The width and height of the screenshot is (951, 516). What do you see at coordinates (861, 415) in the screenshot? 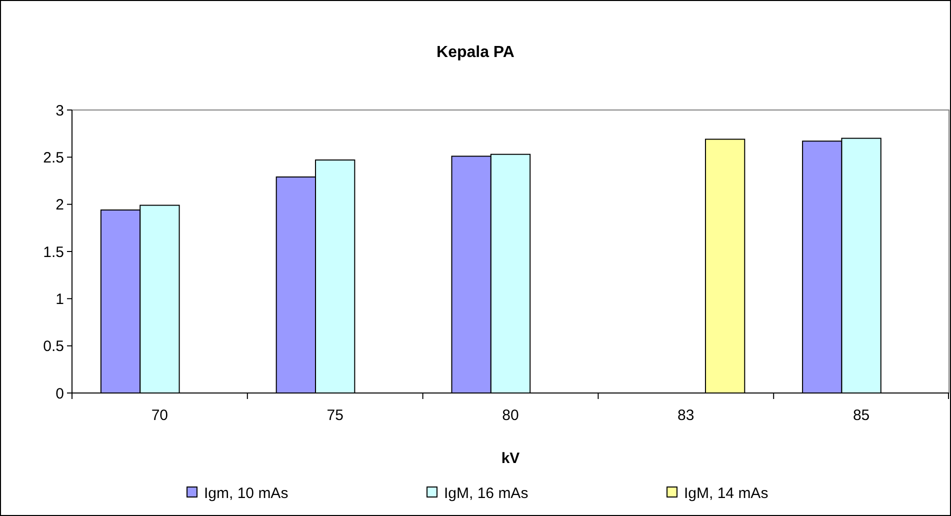
I see `x-tick-label: 85` at bounding box center [861, 415].